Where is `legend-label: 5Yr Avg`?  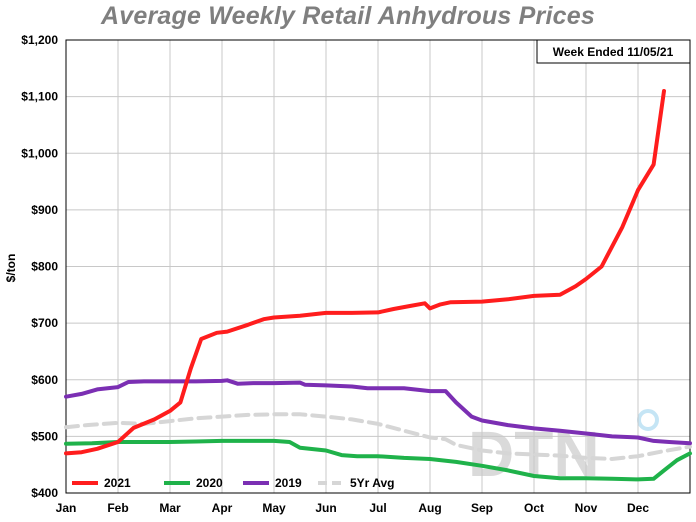 legend-label: 5Yr Avg is located at coordinates (372, 483).